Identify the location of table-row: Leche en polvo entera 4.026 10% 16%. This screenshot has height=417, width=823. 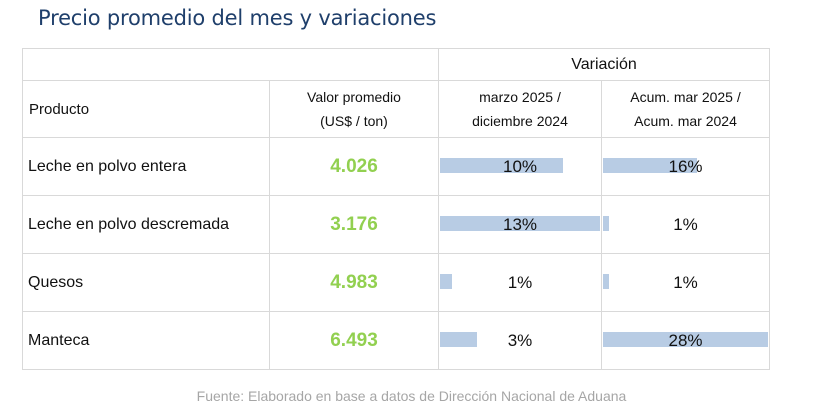
(396, 166).